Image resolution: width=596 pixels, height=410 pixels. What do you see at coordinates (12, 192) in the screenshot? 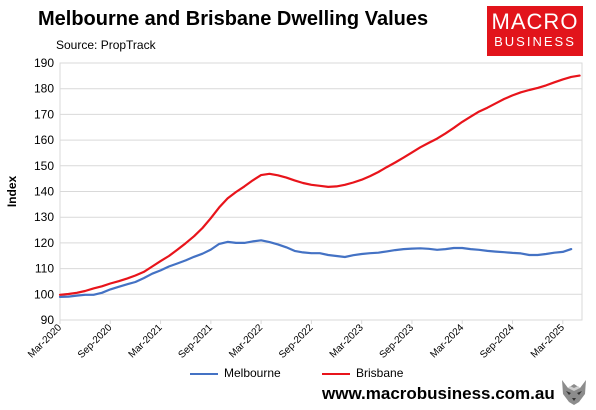
I see `y-axis-label: Index` at bounding box center [12, 192].